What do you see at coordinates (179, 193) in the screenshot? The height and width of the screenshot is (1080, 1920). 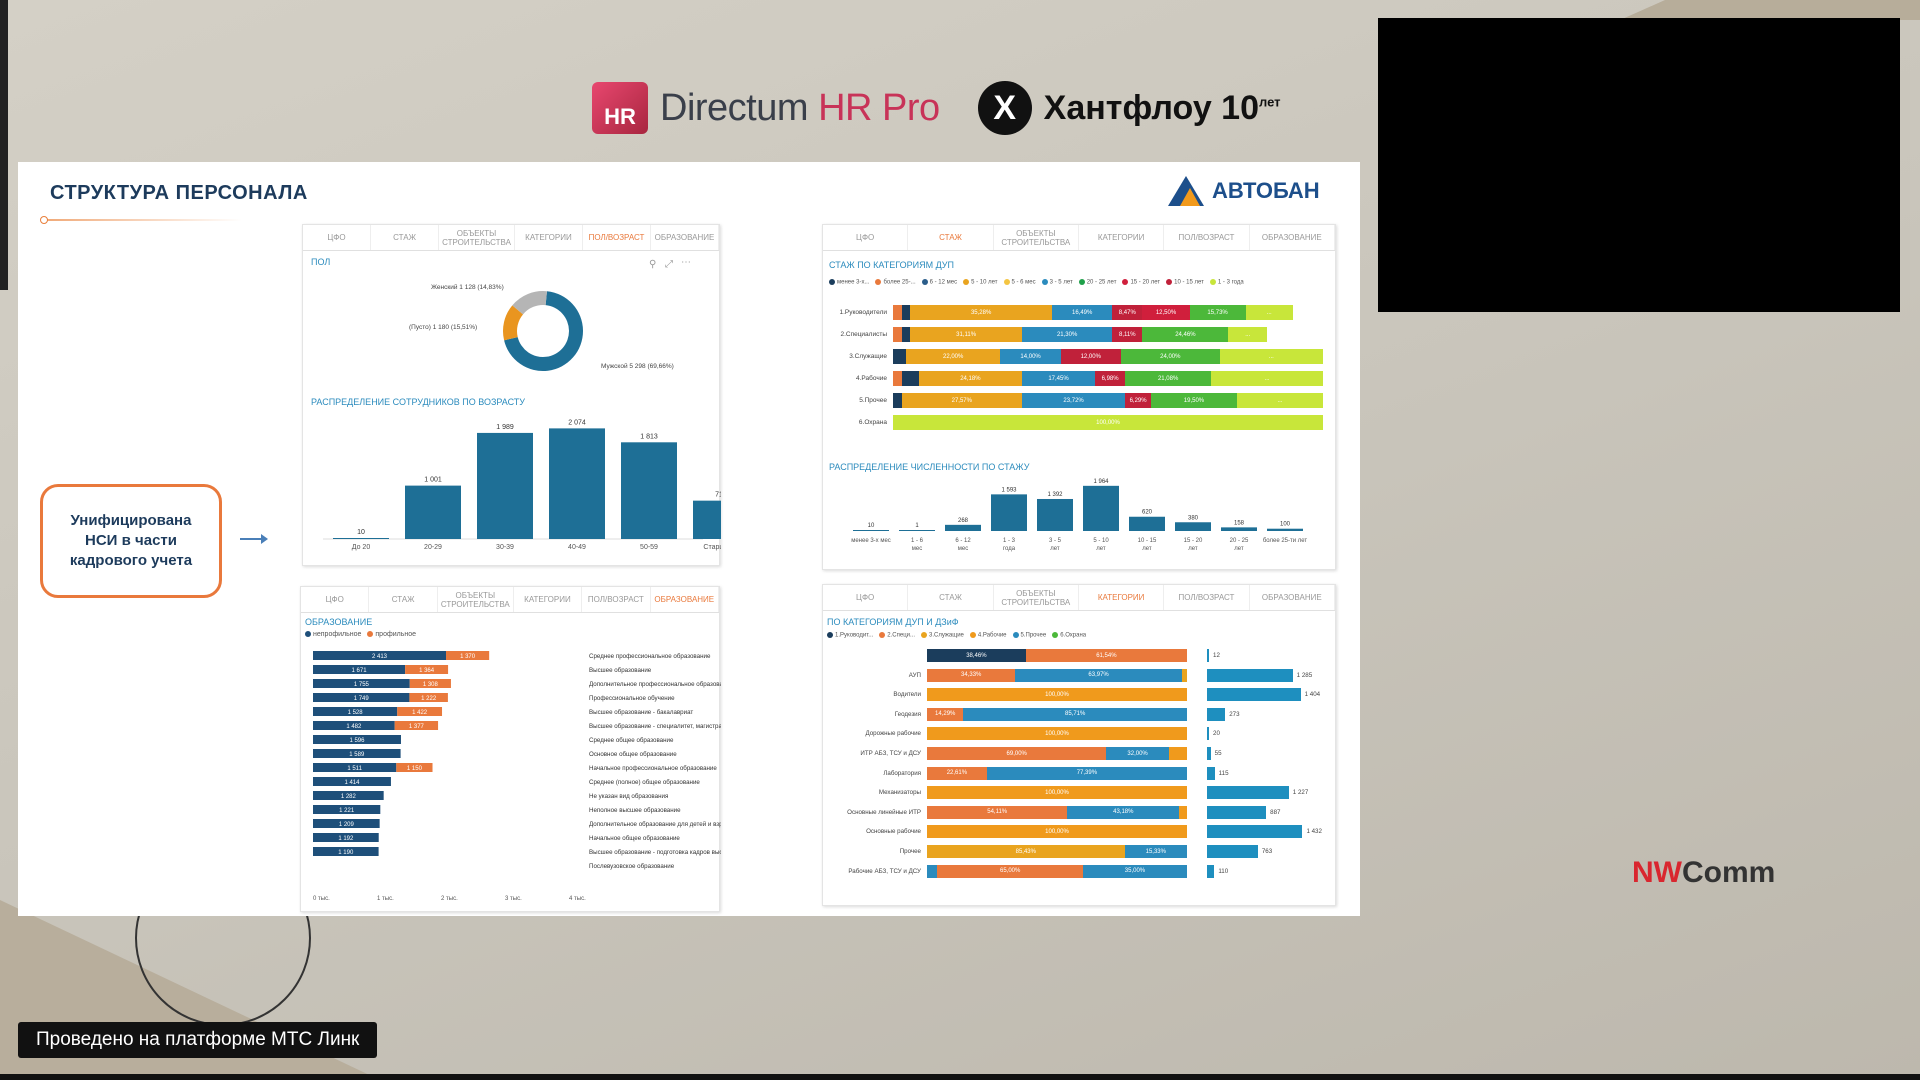 I see `slide-title: СТРУКТУРА ПЕРСОНАЛА` at bounding box center [179, 193].